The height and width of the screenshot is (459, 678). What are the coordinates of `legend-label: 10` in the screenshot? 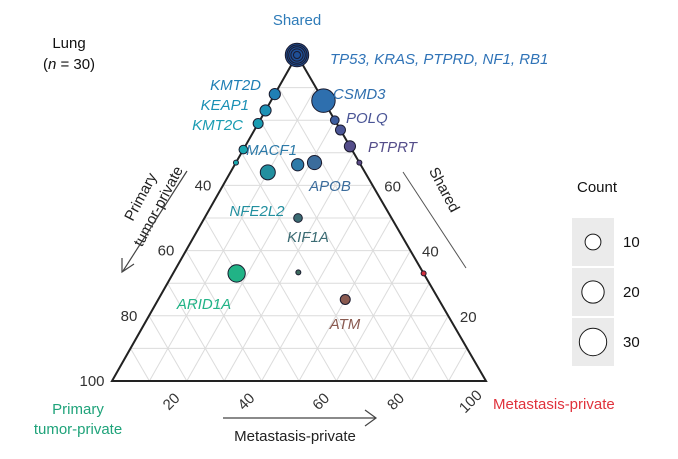 It's located at (631, 242).